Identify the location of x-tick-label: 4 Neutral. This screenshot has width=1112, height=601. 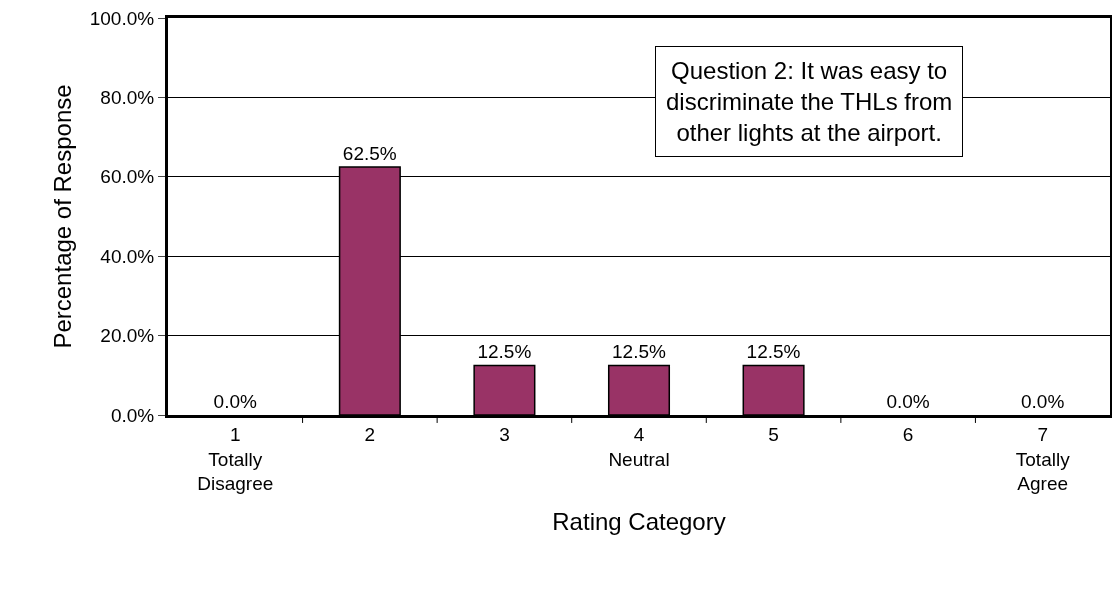
(639, 446).